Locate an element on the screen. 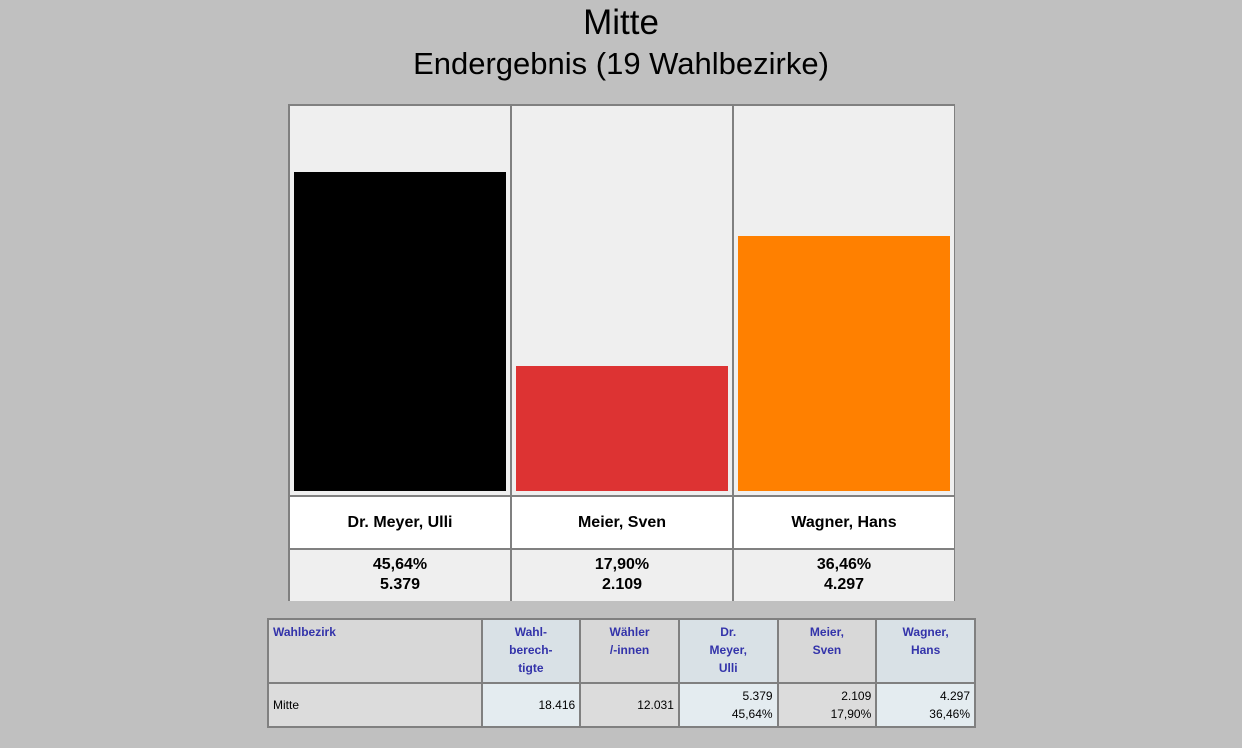 This screenshot has width=1242, height=748. cell-voters: 12.031 is located at coordinates (629, 705).